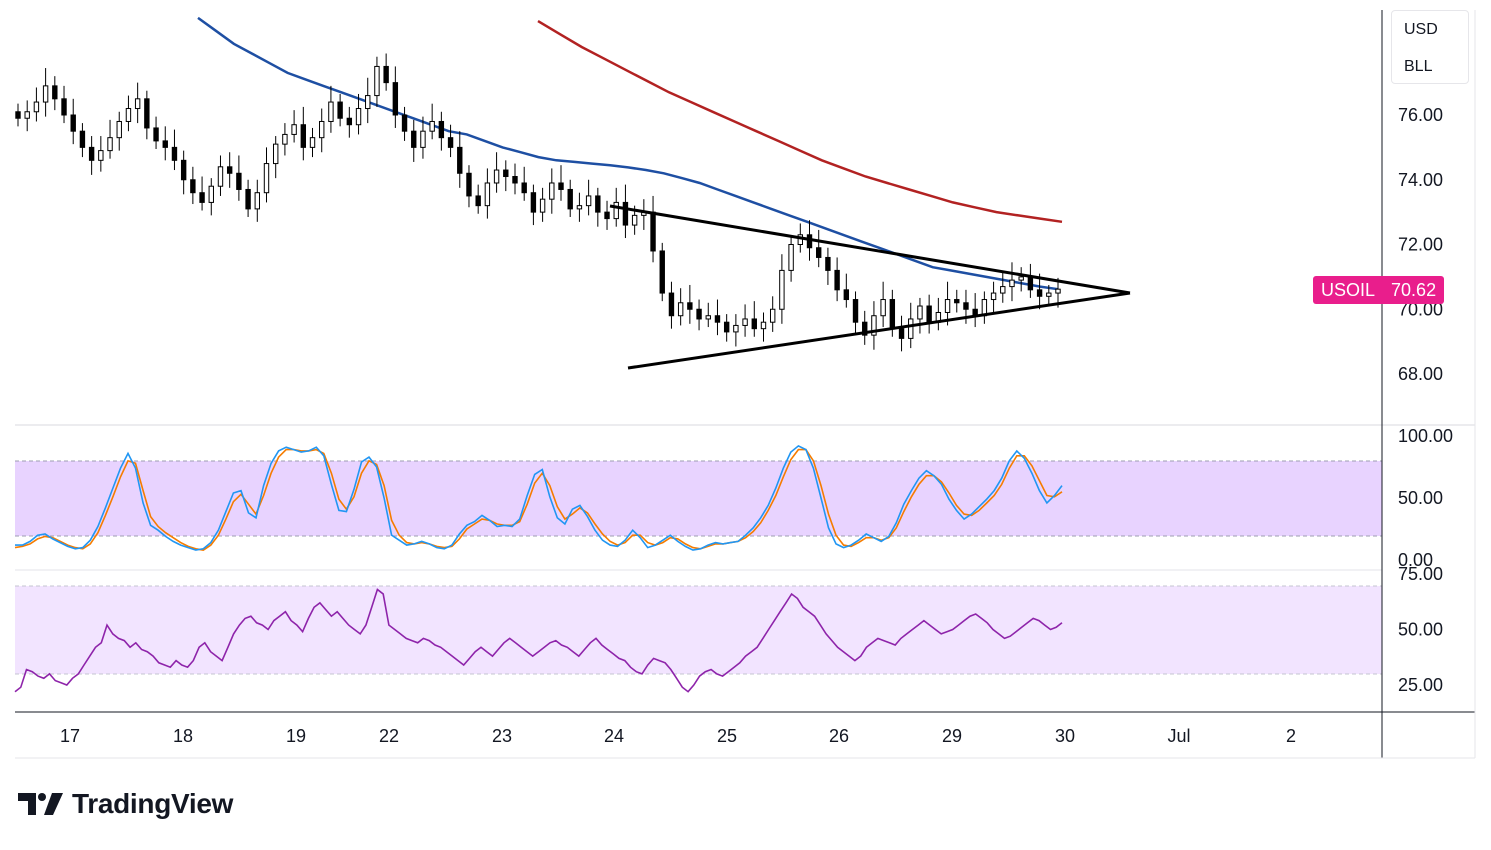 Image resolution: width=1491 pixels, height=850 pixels. Describe the element at coordinates (1425, 436) in the screenshot. I see `stoch-tick-label: 100.00` at that location.